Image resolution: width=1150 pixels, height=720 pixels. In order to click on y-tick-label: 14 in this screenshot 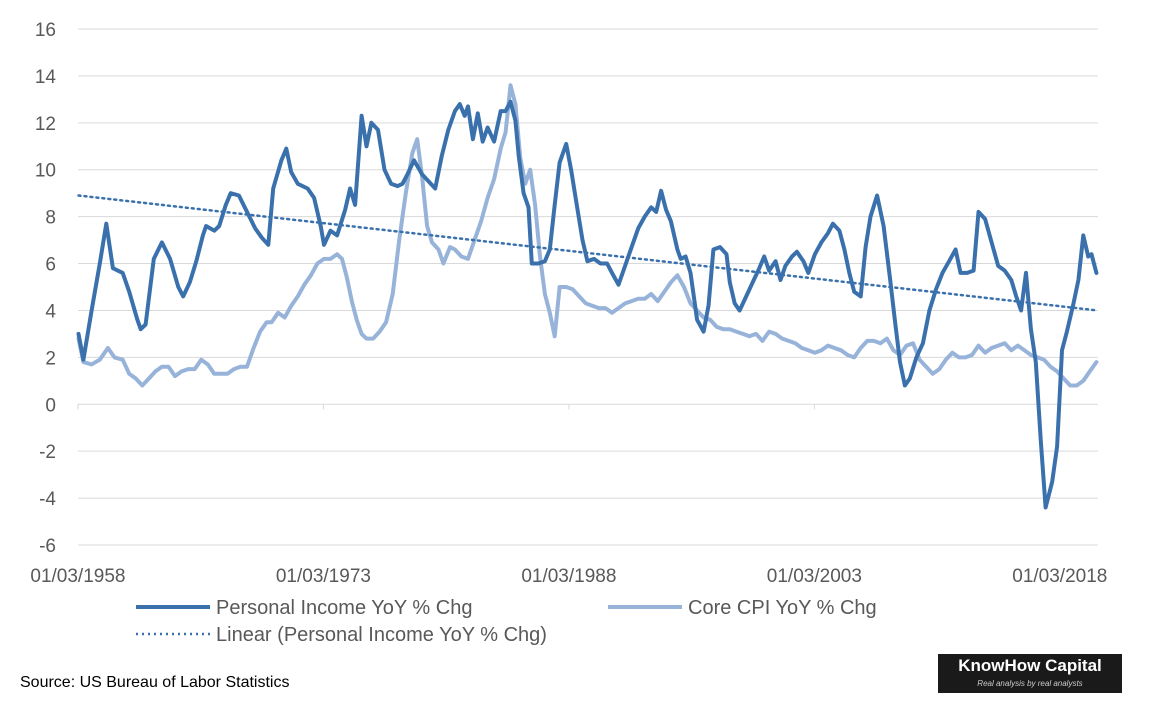, I will do `click(46, 77)`.